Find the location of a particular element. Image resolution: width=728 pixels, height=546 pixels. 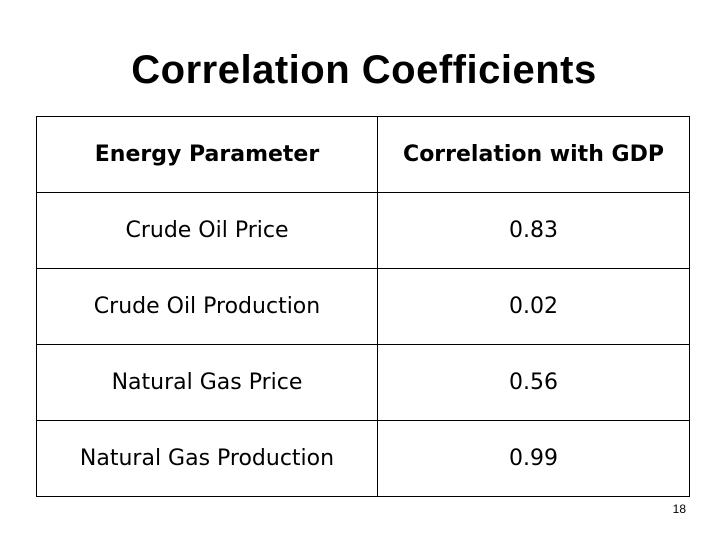

cell-correlation: 0.56 is located at coordinates (533, 382).